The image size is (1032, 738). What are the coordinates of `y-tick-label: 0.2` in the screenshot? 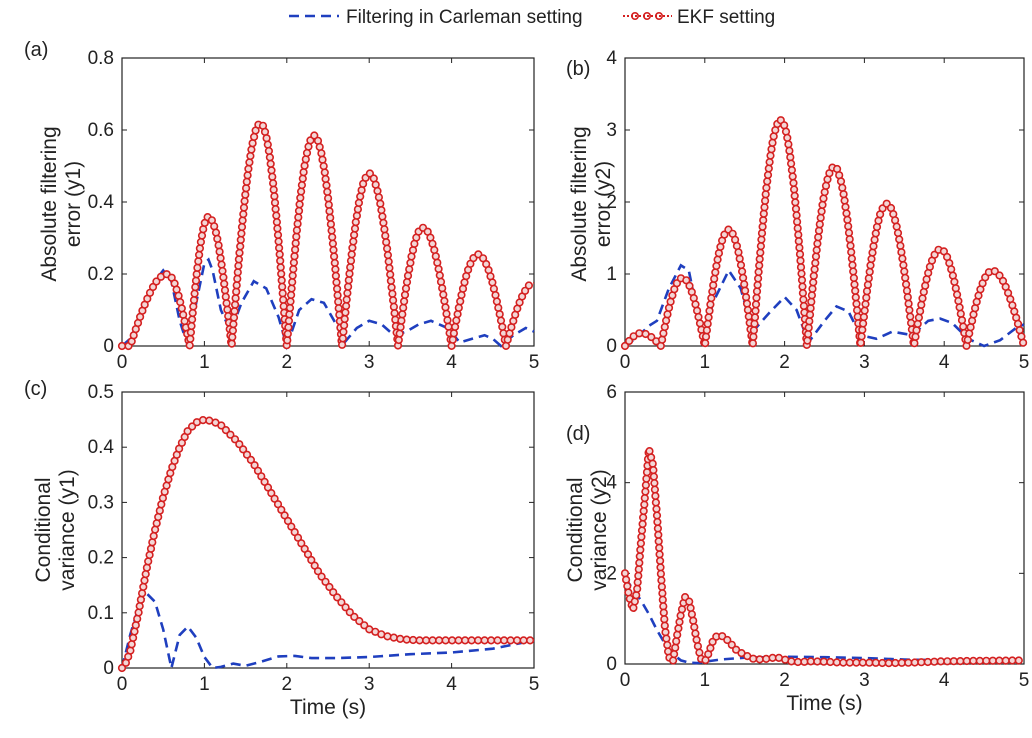 It's located at (101, 274).